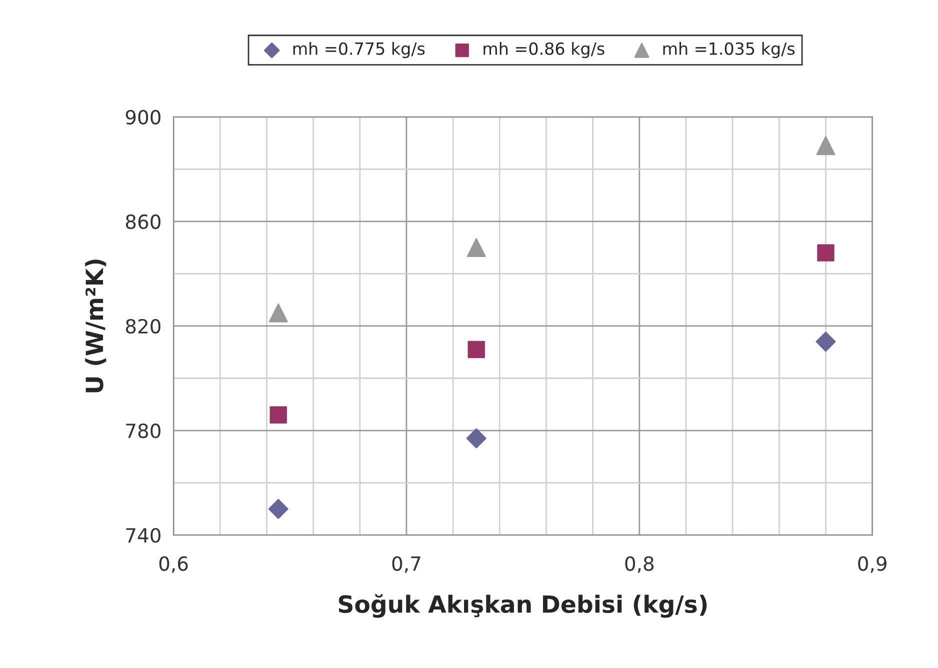 The width and height of the screenshot is (938, 668). Describe the element at coordinates (729, 50) in the screenshot. I see `legend-label: mh =1.035 kg/s` at that location.